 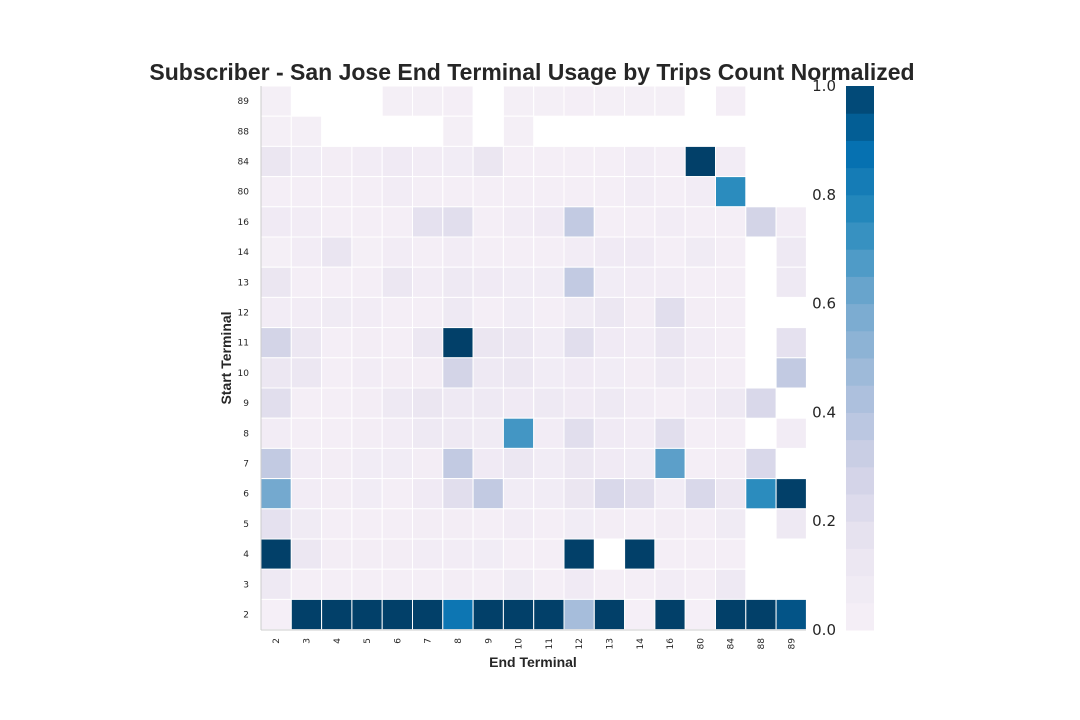 I want to click on colorbar-tick-label: 0.4, so click(x=824, y=412).